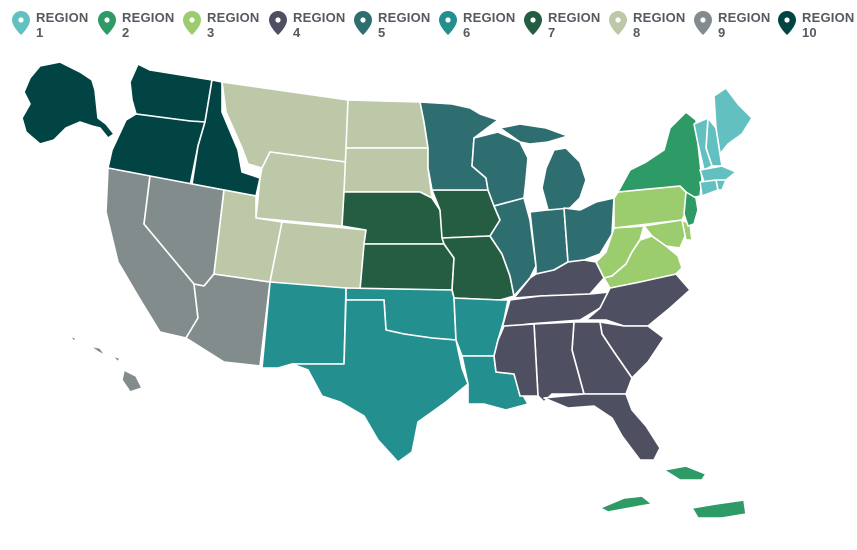 This screenshot has width=857, height=550. Describe the element at coordinates (404, 25) in the screenshot. I see `legend-label: REGION 5` at that location.